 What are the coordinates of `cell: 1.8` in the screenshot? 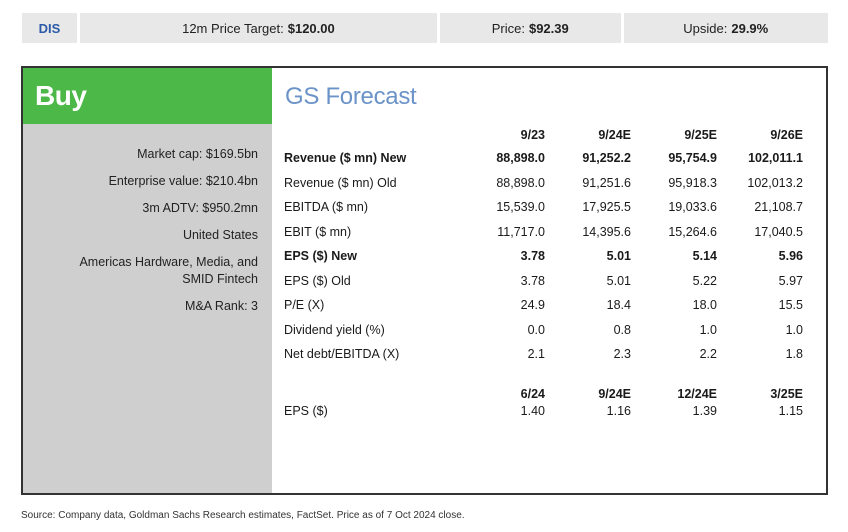 It's located at (794, 354).